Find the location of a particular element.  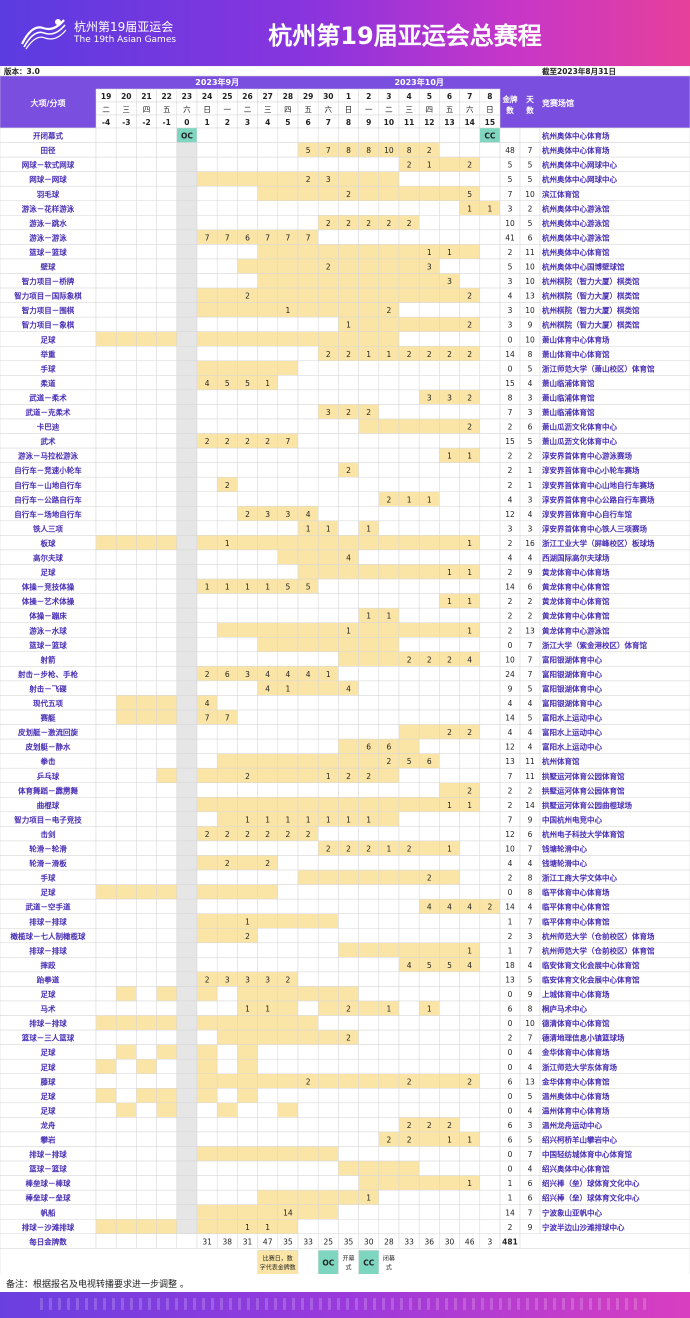

date-label: 19 is located at coordinates (106, 96).